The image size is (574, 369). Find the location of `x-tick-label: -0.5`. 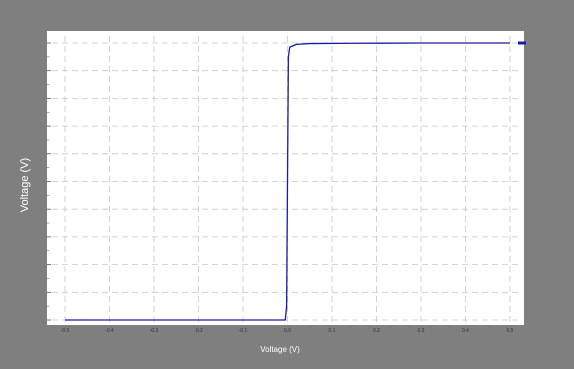

x-tick-label: -0.5 is located at coordinates (65, 331).